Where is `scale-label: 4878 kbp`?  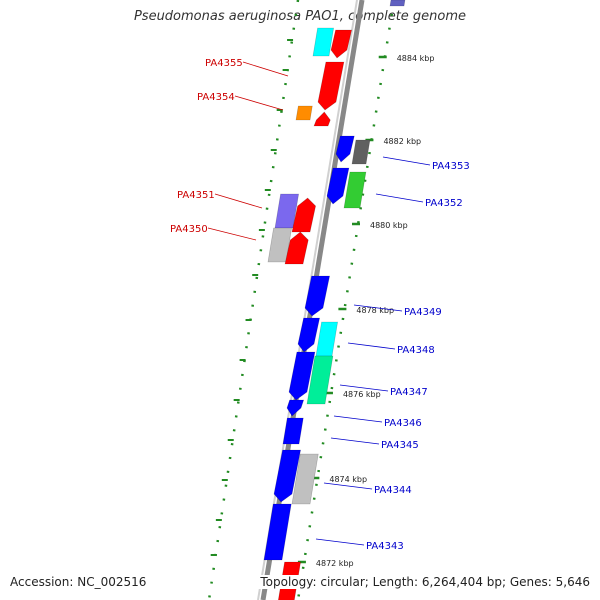
scale-label: 4878 kbp is located at coordinates (375, 310).